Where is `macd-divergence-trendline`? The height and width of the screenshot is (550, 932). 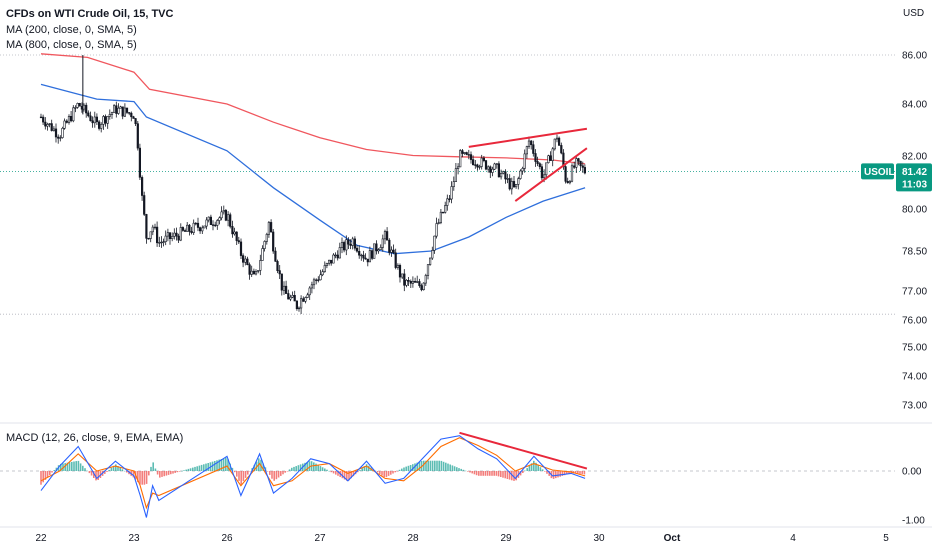
macd-divergence-trendline is located at coordinates (523, 450).